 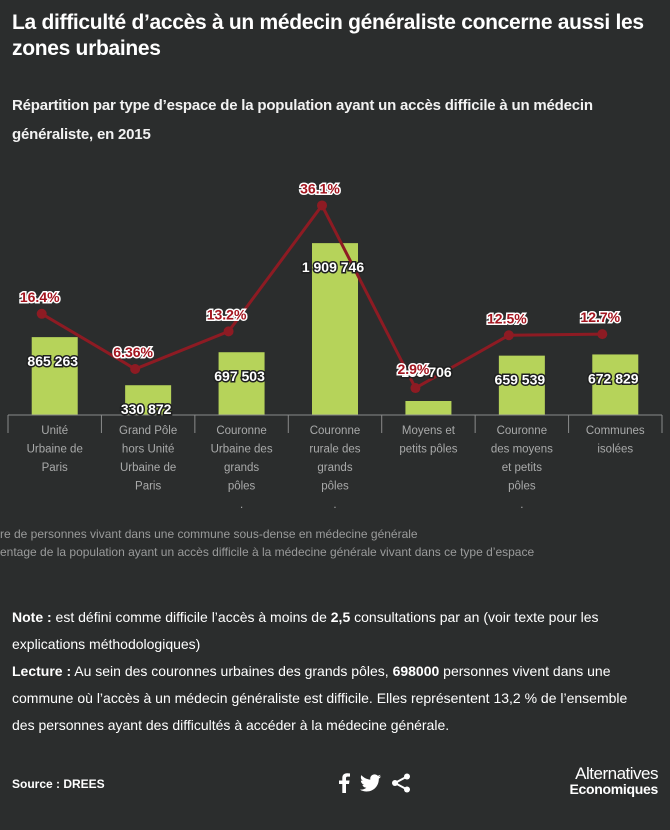 I want to click on x-tick-label: Moyens et petits pôles, so click(x=428, y=440).